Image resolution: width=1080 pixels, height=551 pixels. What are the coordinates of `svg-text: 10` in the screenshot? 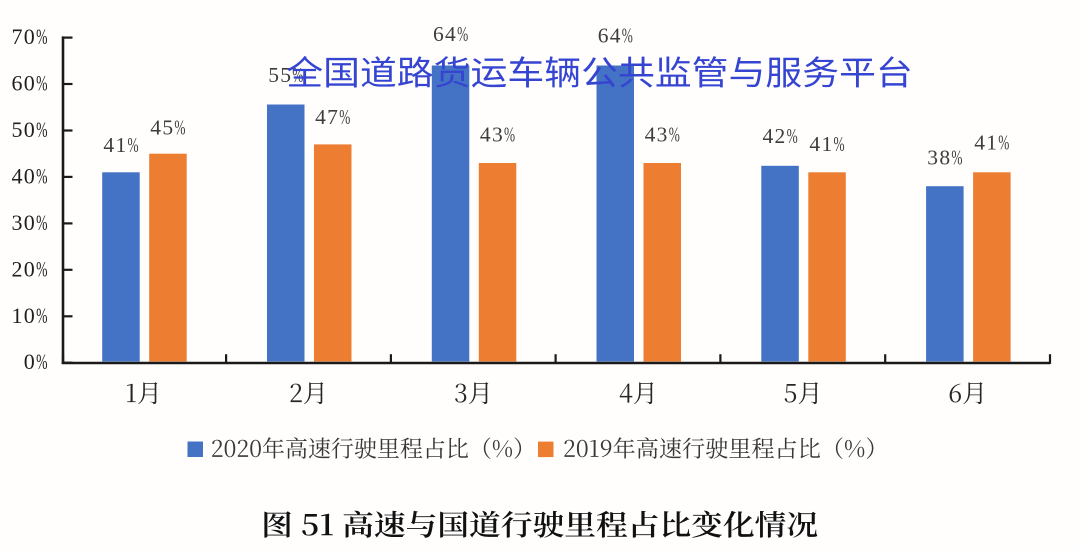 It's located at (24, 315).